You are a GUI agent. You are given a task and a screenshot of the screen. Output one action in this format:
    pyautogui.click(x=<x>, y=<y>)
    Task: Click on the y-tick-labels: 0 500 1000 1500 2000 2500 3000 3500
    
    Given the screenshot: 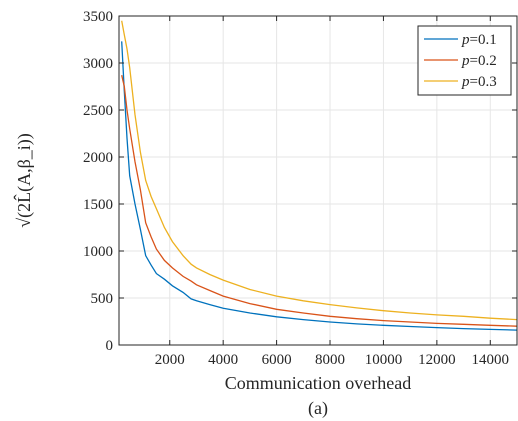 What is the action you would take?
    pyautogui.click(x=98, y=181)
    